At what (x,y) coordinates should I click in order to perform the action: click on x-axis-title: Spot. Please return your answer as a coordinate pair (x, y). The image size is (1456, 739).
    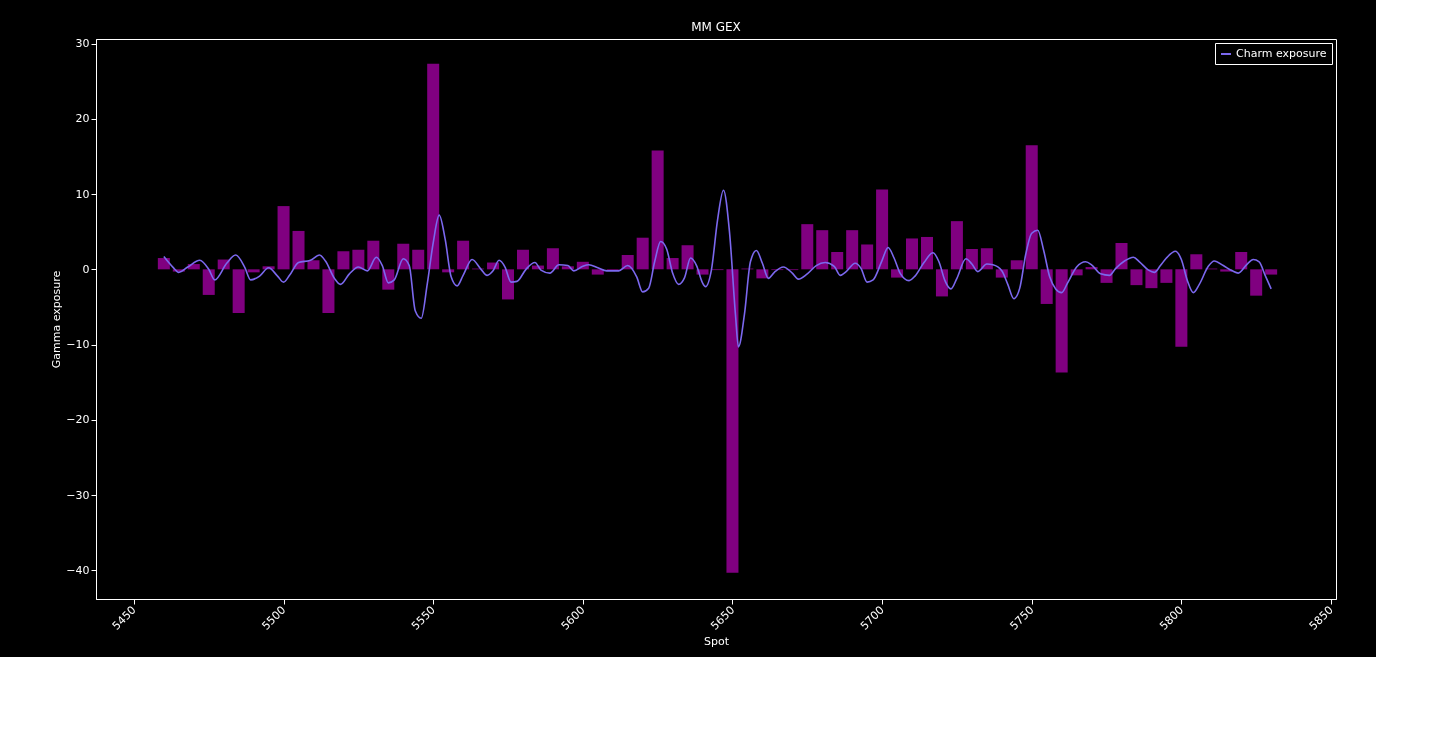
    Looking at the image, I should click on (716, 641).